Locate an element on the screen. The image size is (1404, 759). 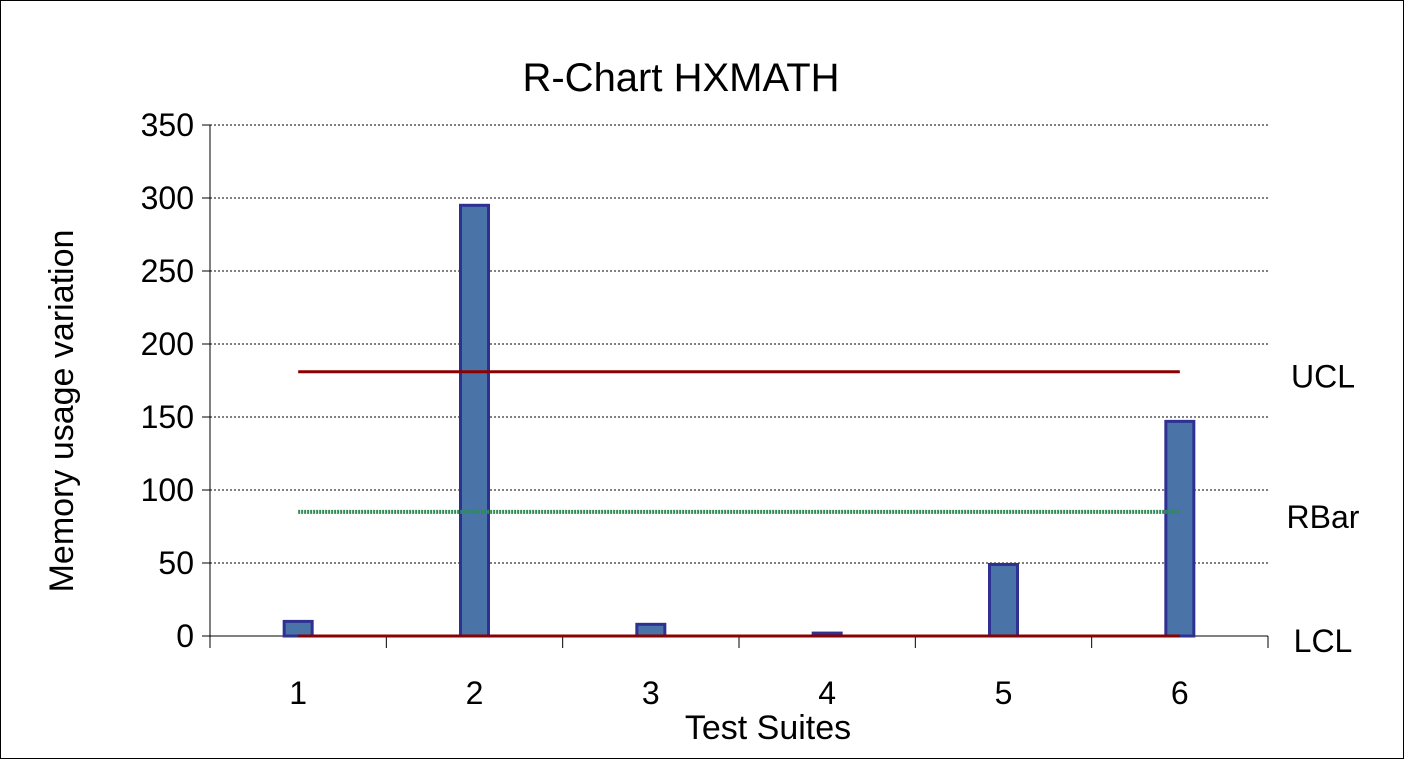
y-tick-labels: 0 50 100 150 200 250 300 350 is located at coordinates (167, 380).